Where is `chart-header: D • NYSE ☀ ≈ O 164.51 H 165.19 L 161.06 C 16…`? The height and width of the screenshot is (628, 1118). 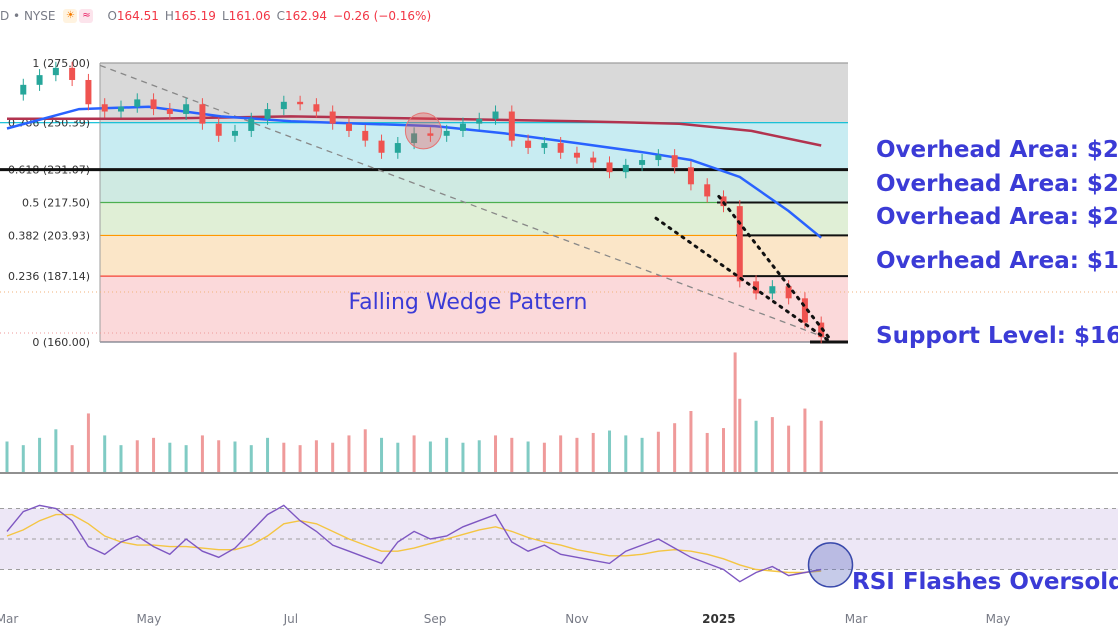
chart-header: D • NYSE ☀ ≈ O 164.51 H 165.19 L 161.06 C 16… is located at coordinates (218, 16).